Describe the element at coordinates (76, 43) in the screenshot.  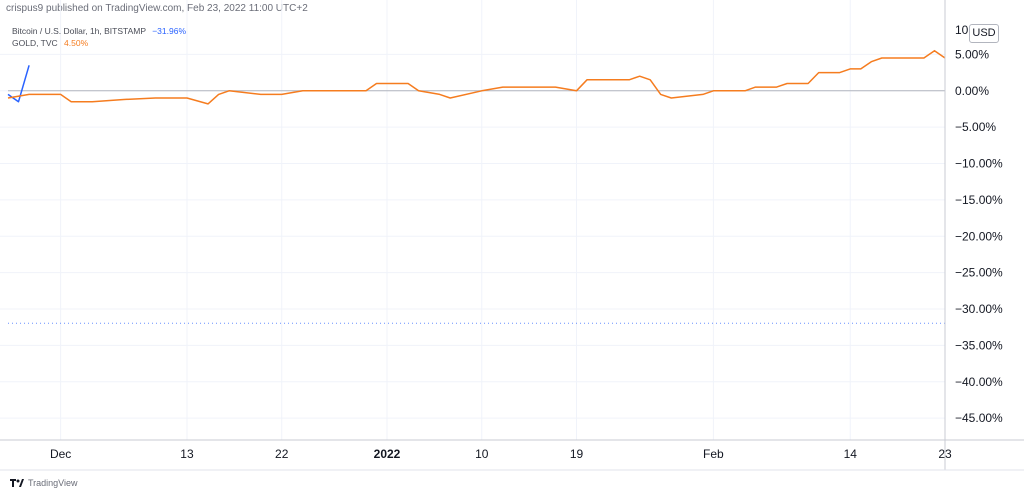
I see `legend-gold-value: 4.50%` at that location.